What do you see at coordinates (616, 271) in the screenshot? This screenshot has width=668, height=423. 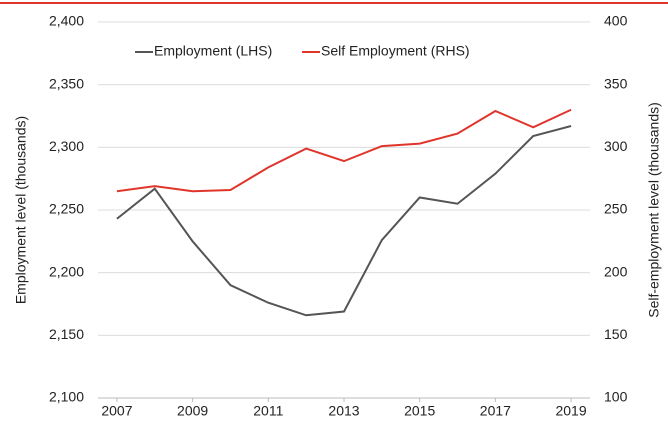 I see `y2-tick-label: 200` at bounding box center [616, 271].